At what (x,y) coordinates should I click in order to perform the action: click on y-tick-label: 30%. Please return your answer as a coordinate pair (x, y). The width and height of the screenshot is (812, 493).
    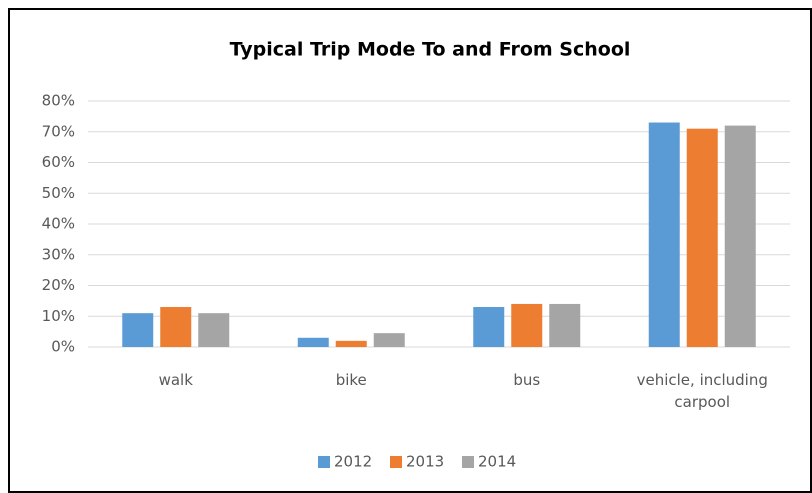
    Looking at the image, I should click on (58, 254).